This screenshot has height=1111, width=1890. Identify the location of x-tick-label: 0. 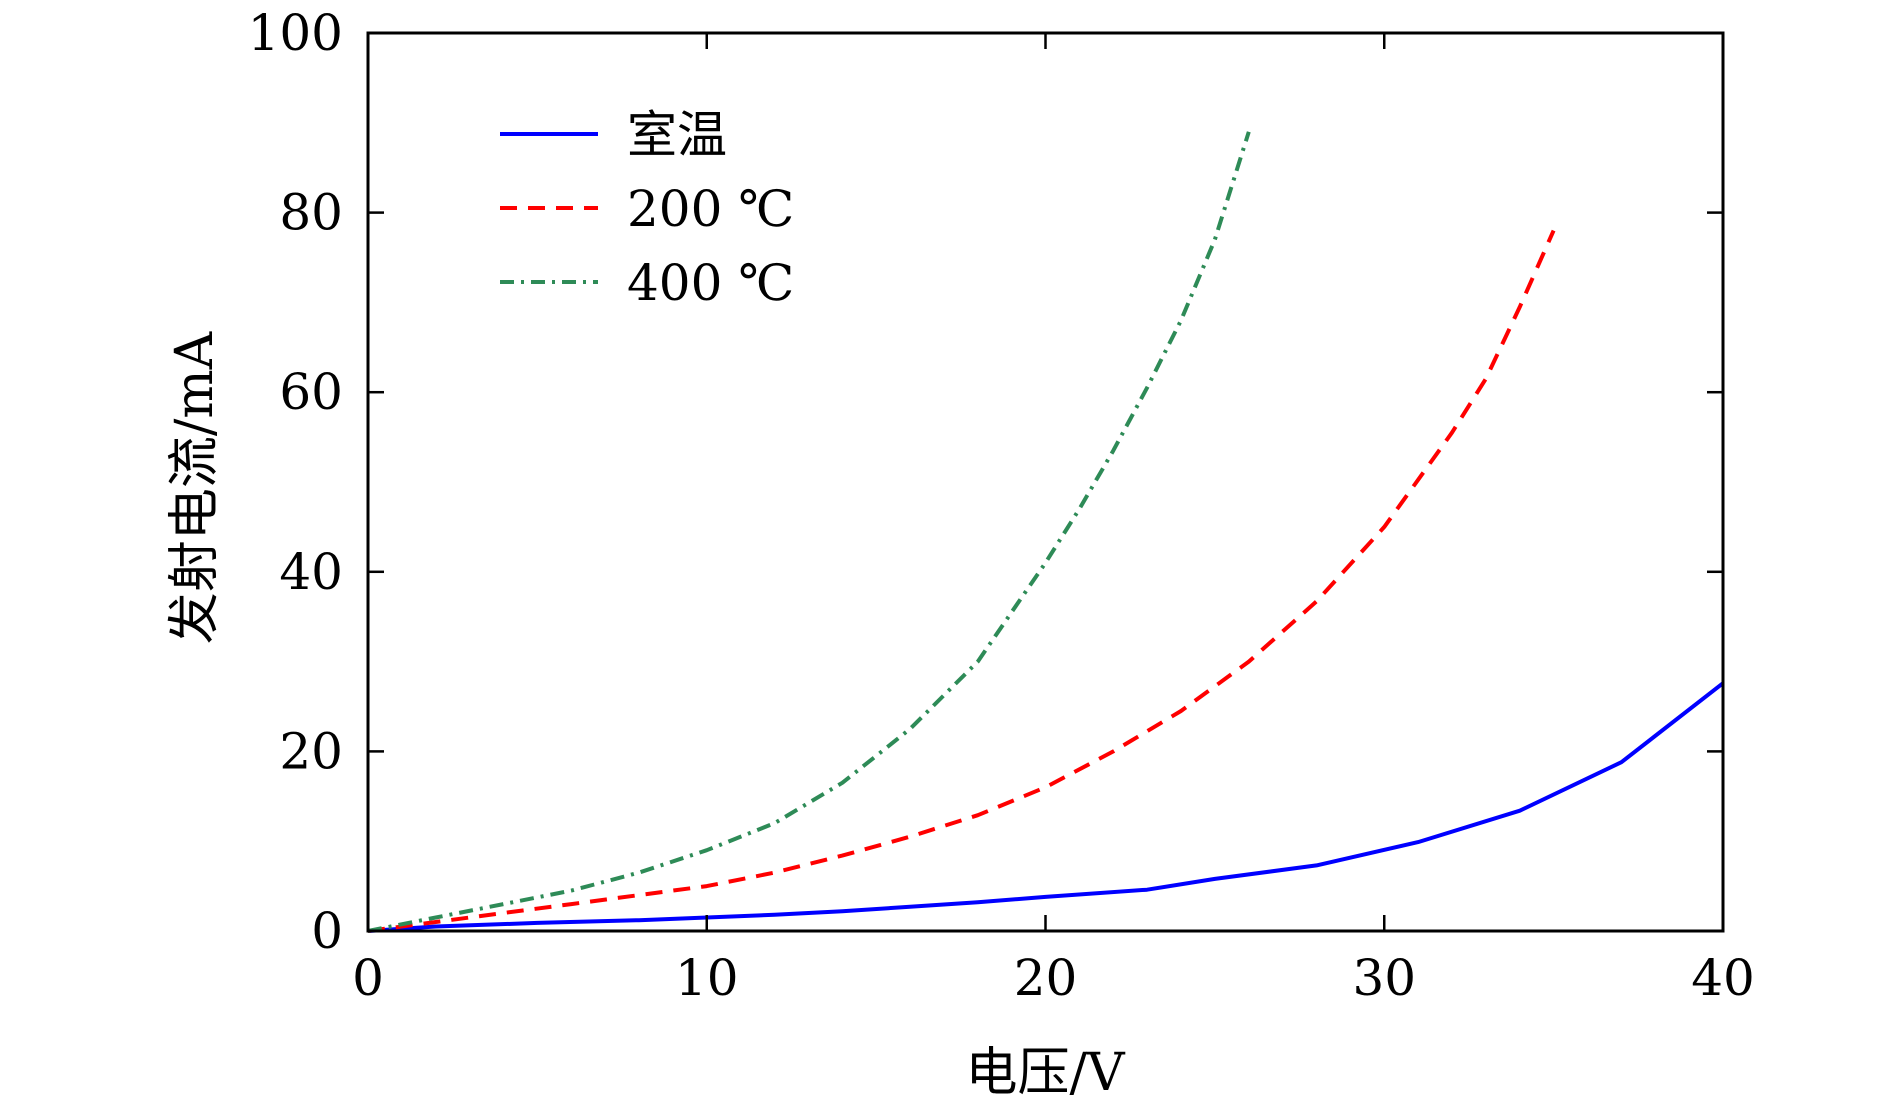
(368, 978).